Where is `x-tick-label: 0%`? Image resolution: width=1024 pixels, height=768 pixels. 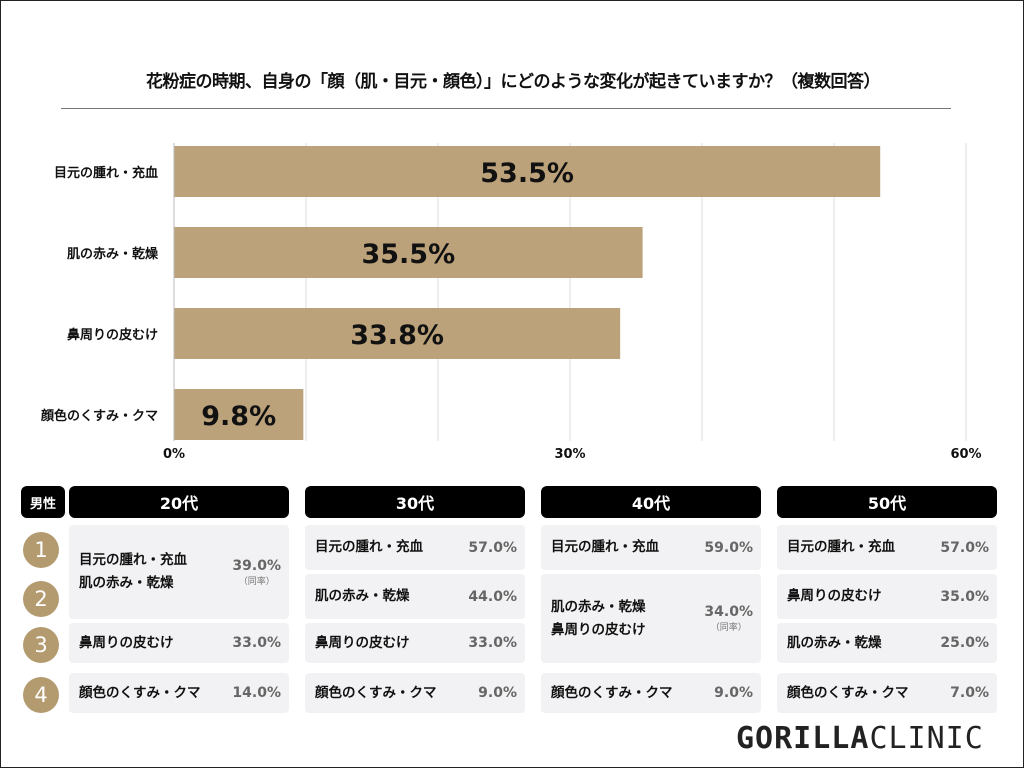
x-tick-label: 0% is located at coordinates (174, 454).